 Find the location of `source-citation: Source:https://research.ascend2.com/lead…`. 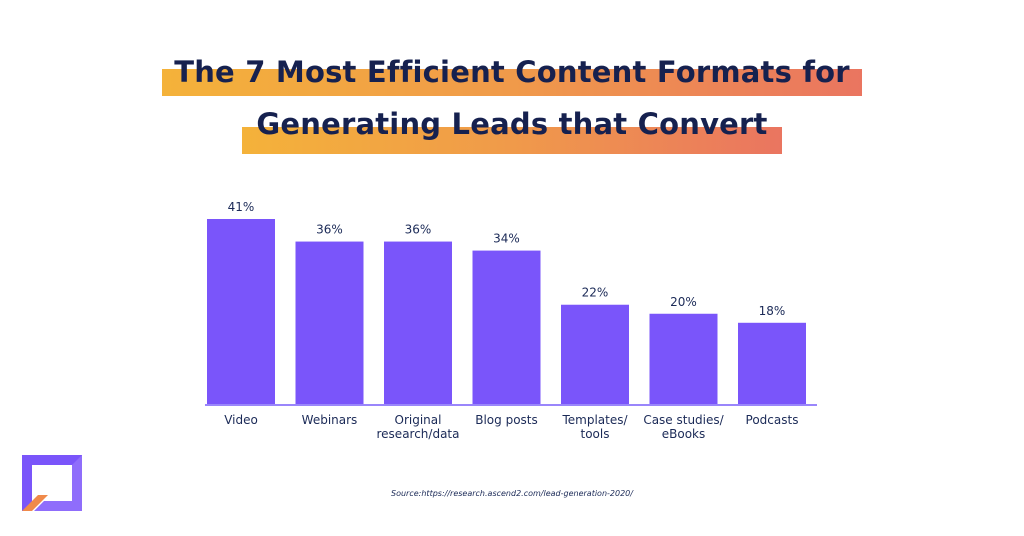

source-citation: Source:https://research.ascend2.com/lead… is located at coordinates (512, 493).